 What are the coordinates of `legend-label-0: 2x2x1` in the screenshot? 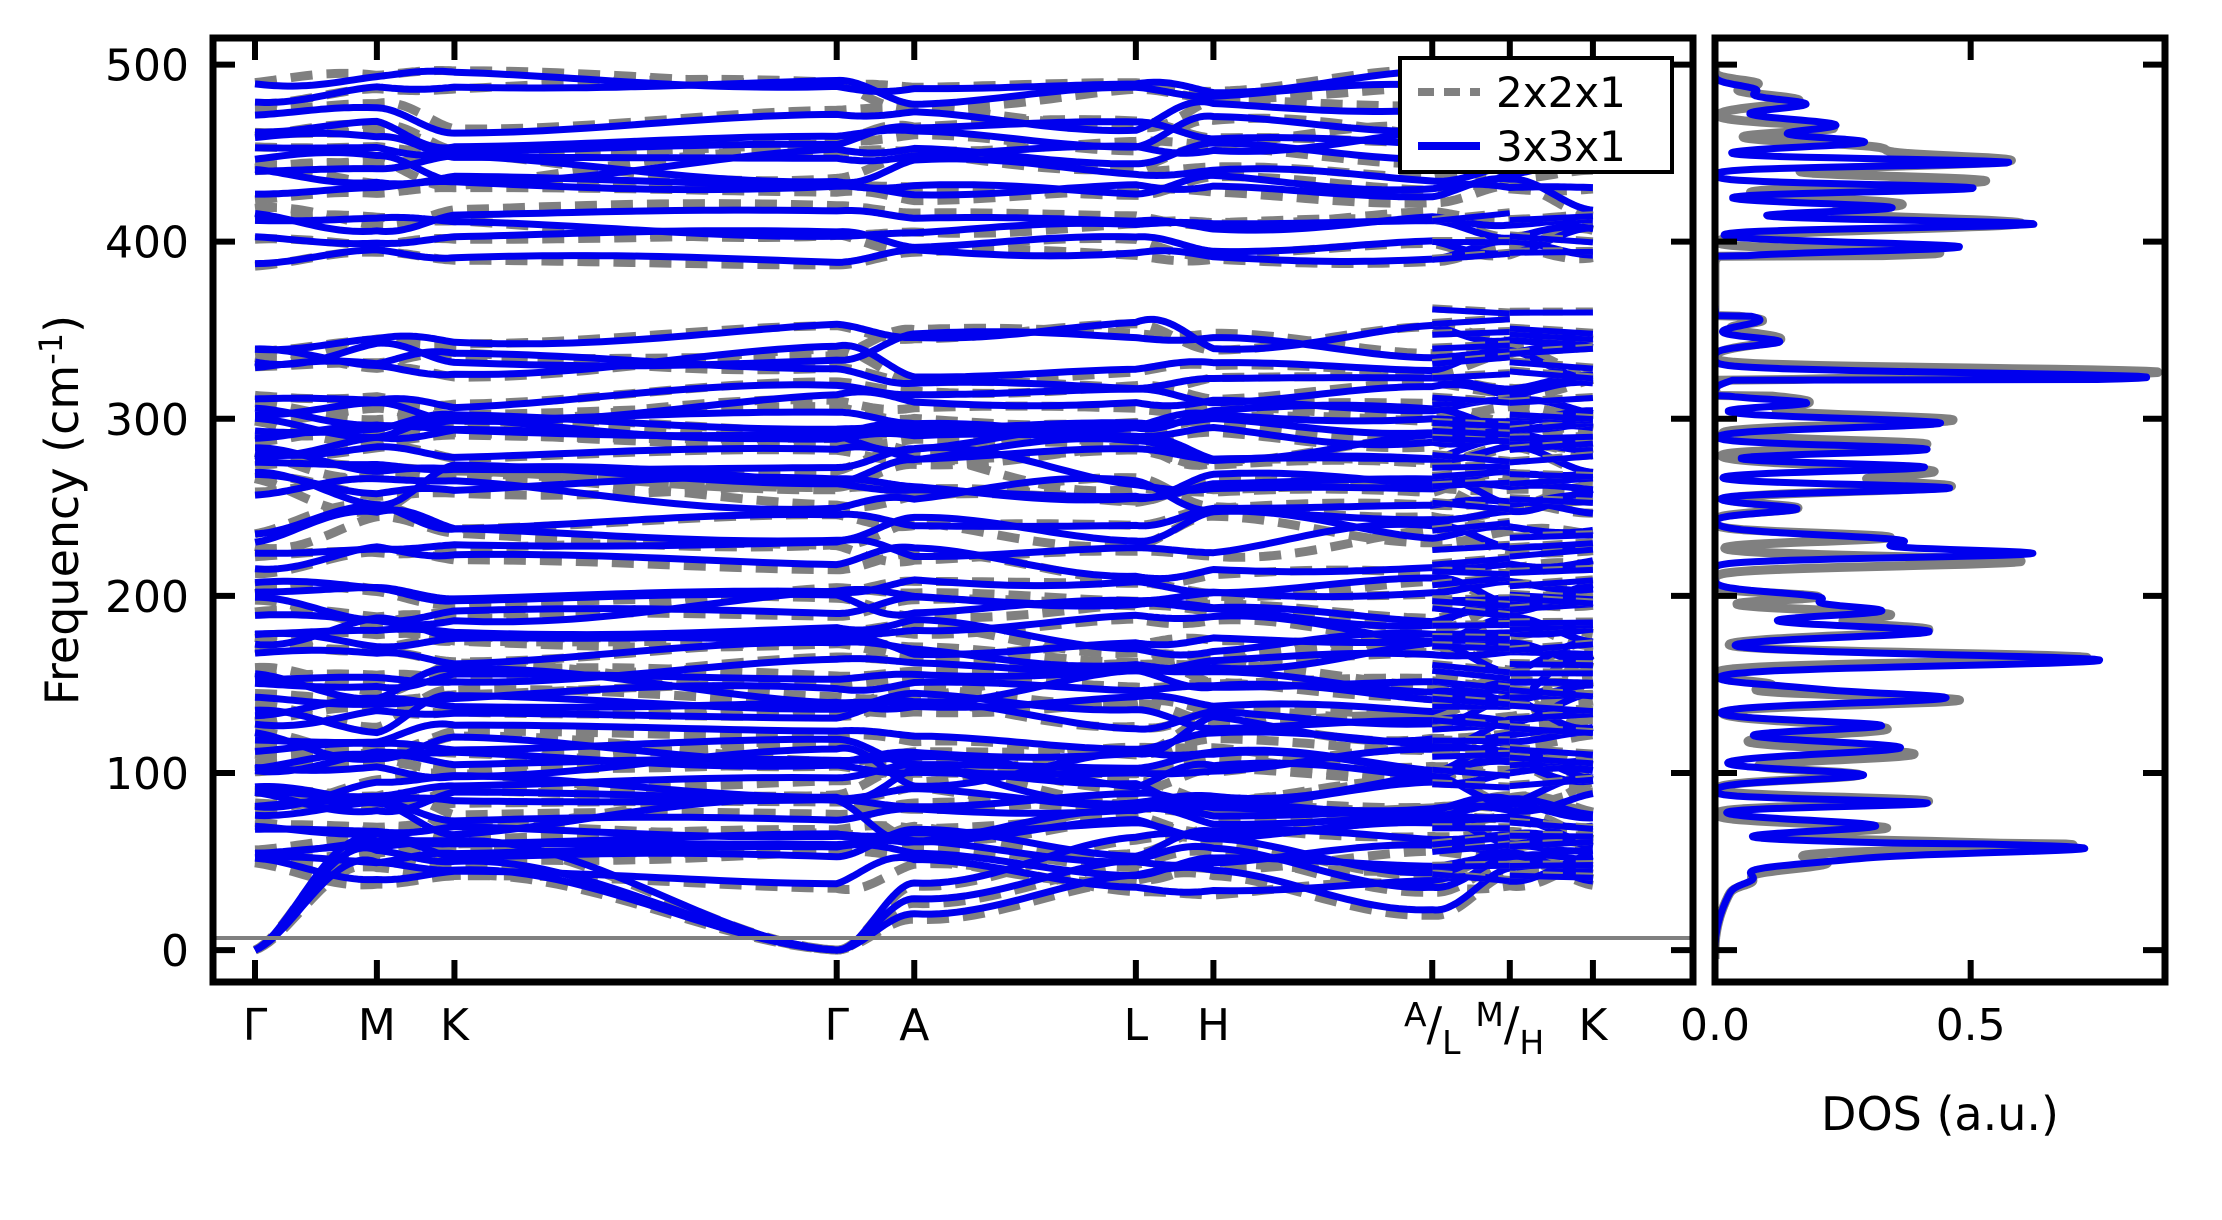 It's located at (1561, 92).